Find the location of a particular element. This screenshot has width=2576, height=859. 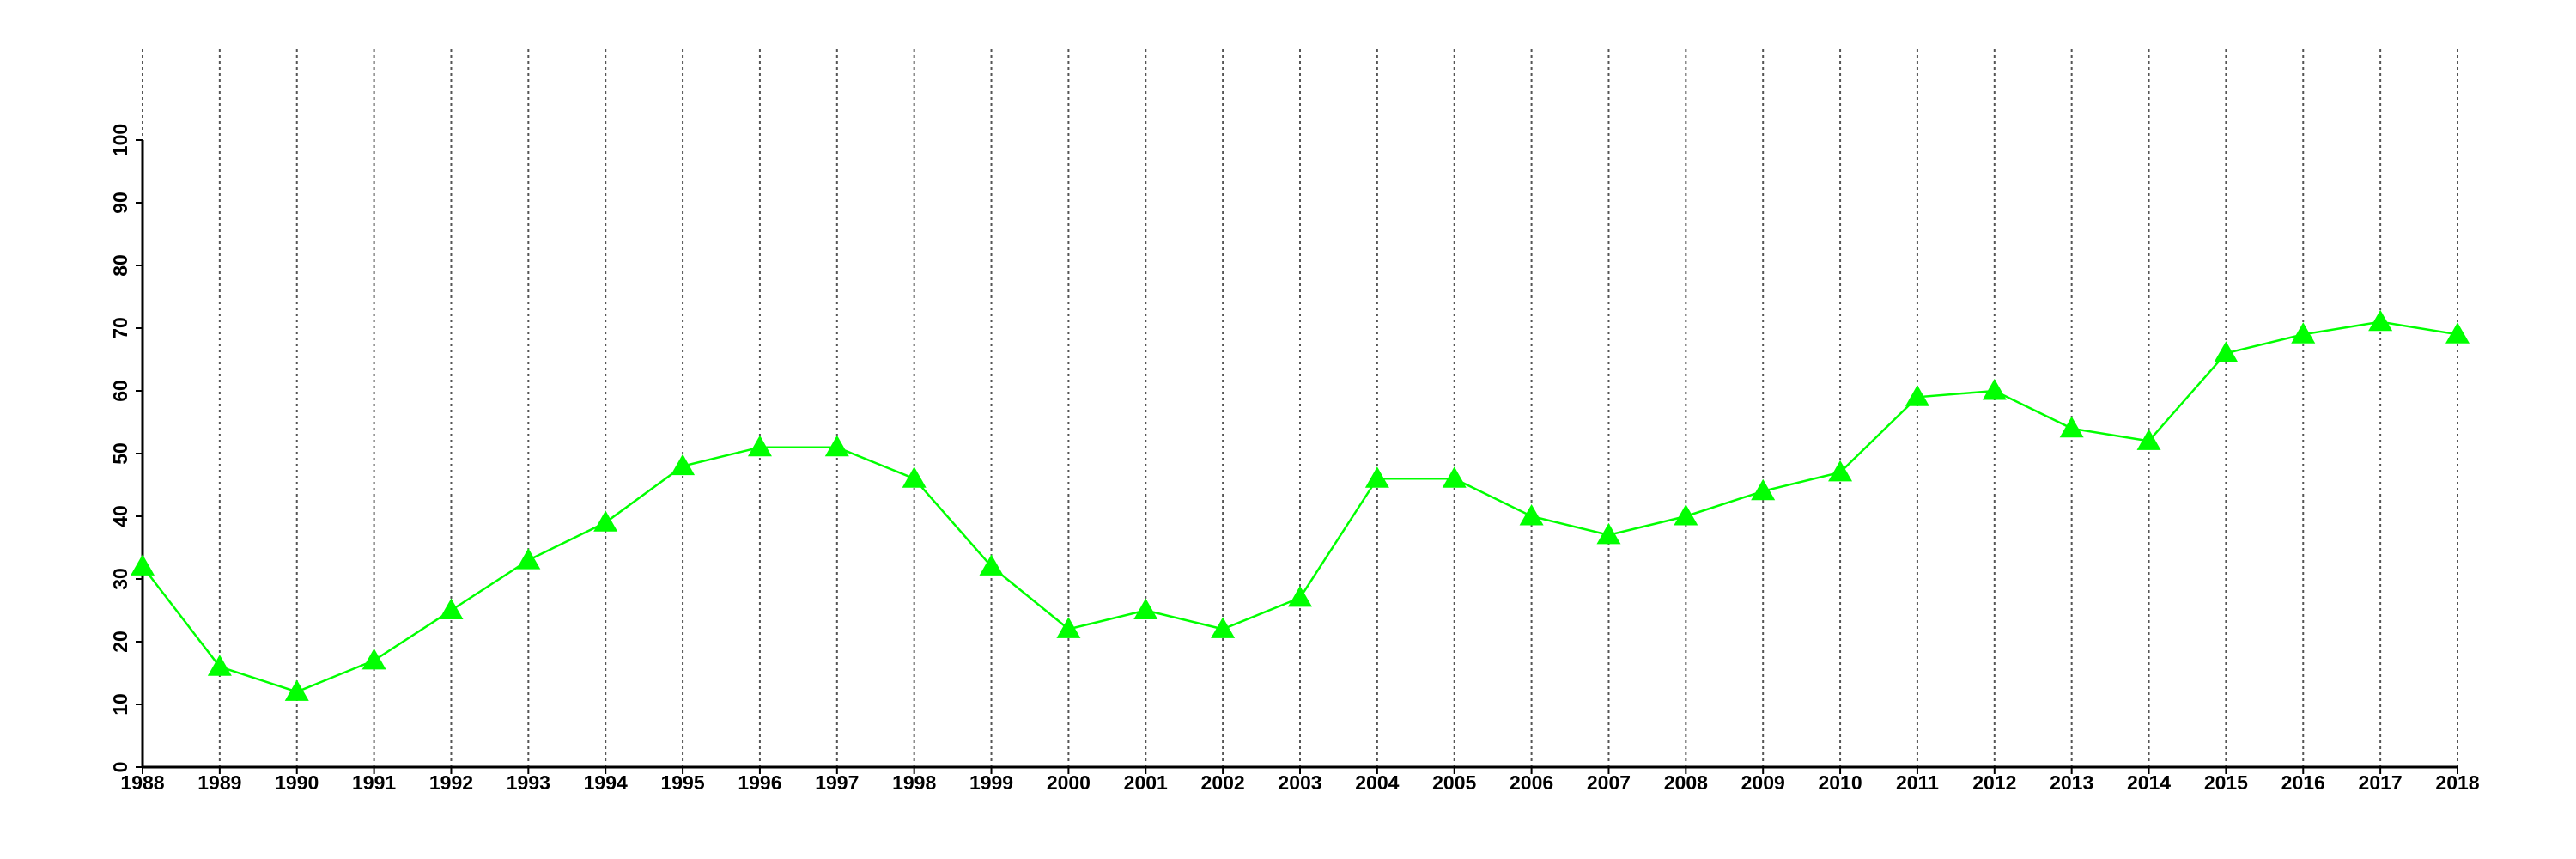

y-tick-label: 10 is located at coordinates (120, 704).